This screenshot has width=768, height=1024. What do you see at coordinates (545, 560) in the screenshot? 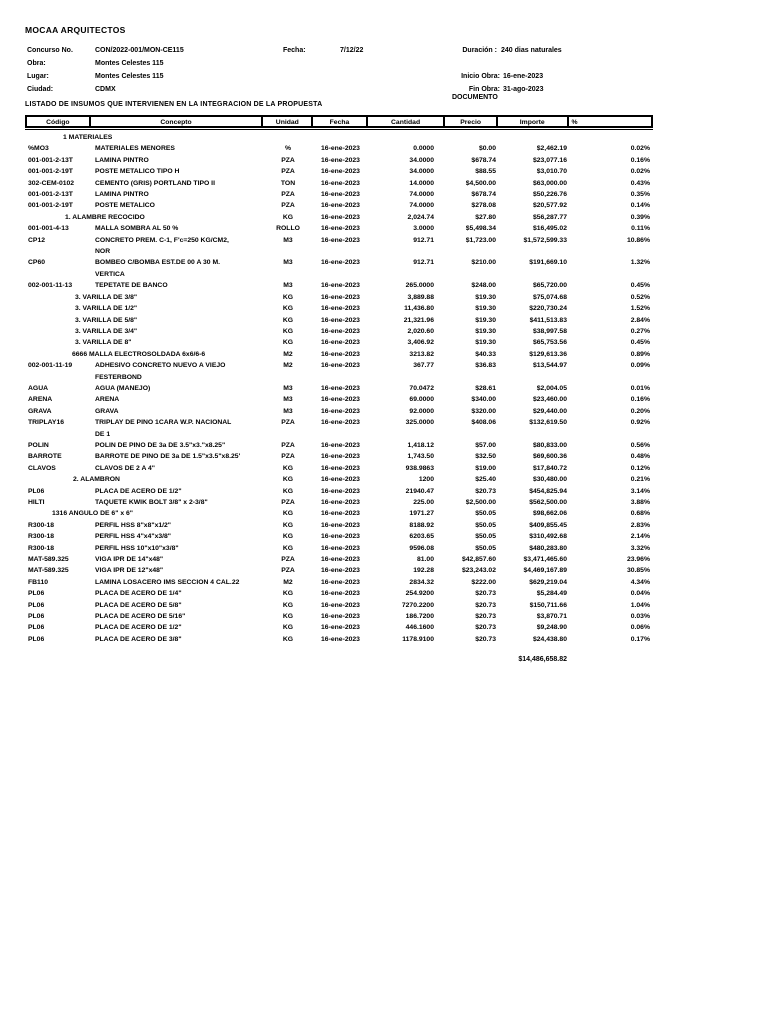
I see `row-amount: $3,471,465.60` at bounding box center [545, 560].